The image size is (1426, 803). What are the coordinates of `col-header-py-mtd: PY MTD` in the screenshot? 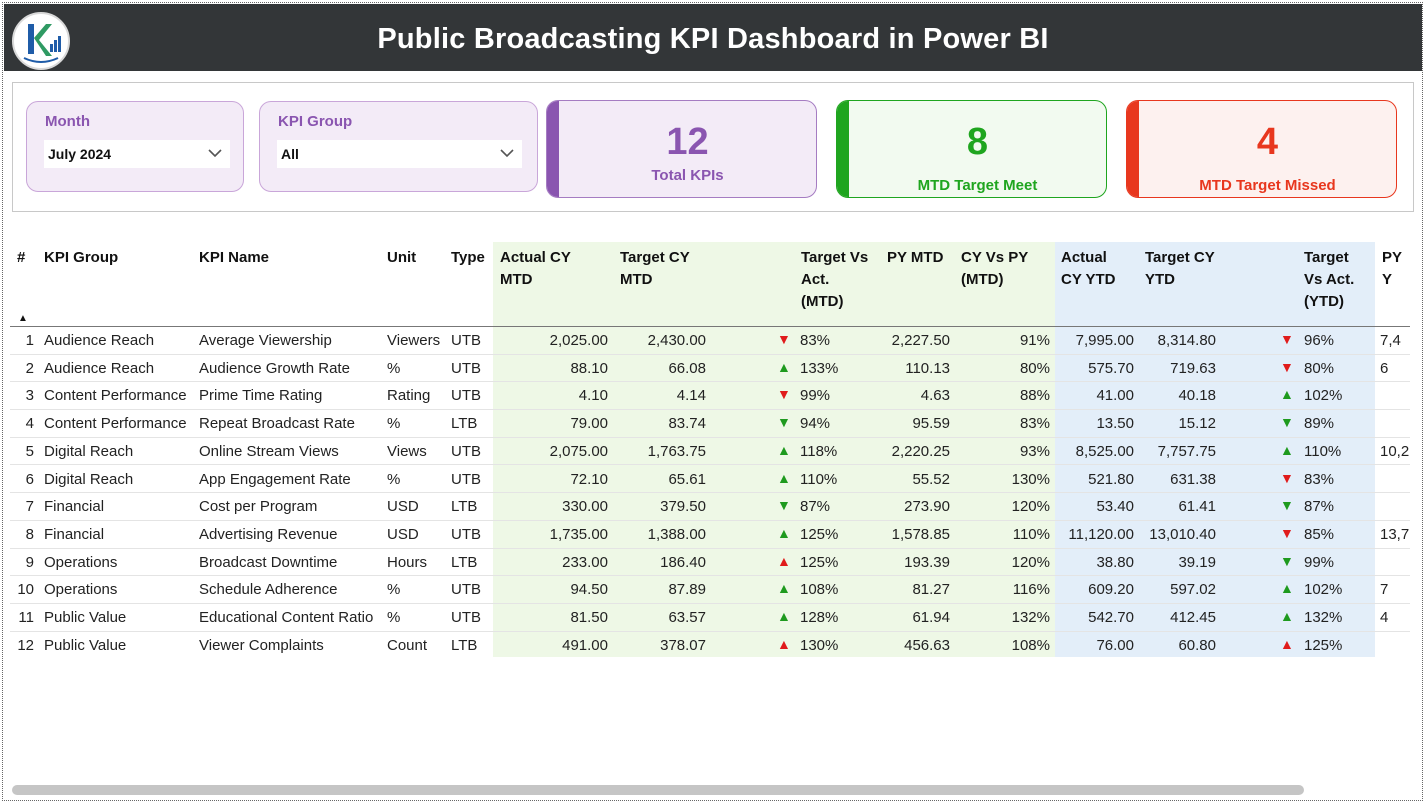 It's located at (915, 258).